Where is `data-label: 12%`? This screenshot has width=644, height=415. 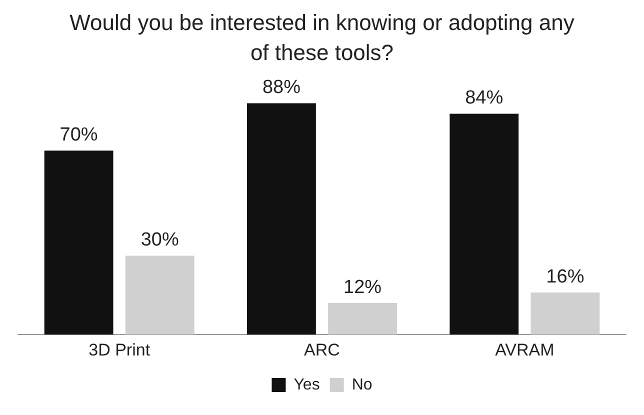
data-label: 12% is located at coordinates (363, 287).